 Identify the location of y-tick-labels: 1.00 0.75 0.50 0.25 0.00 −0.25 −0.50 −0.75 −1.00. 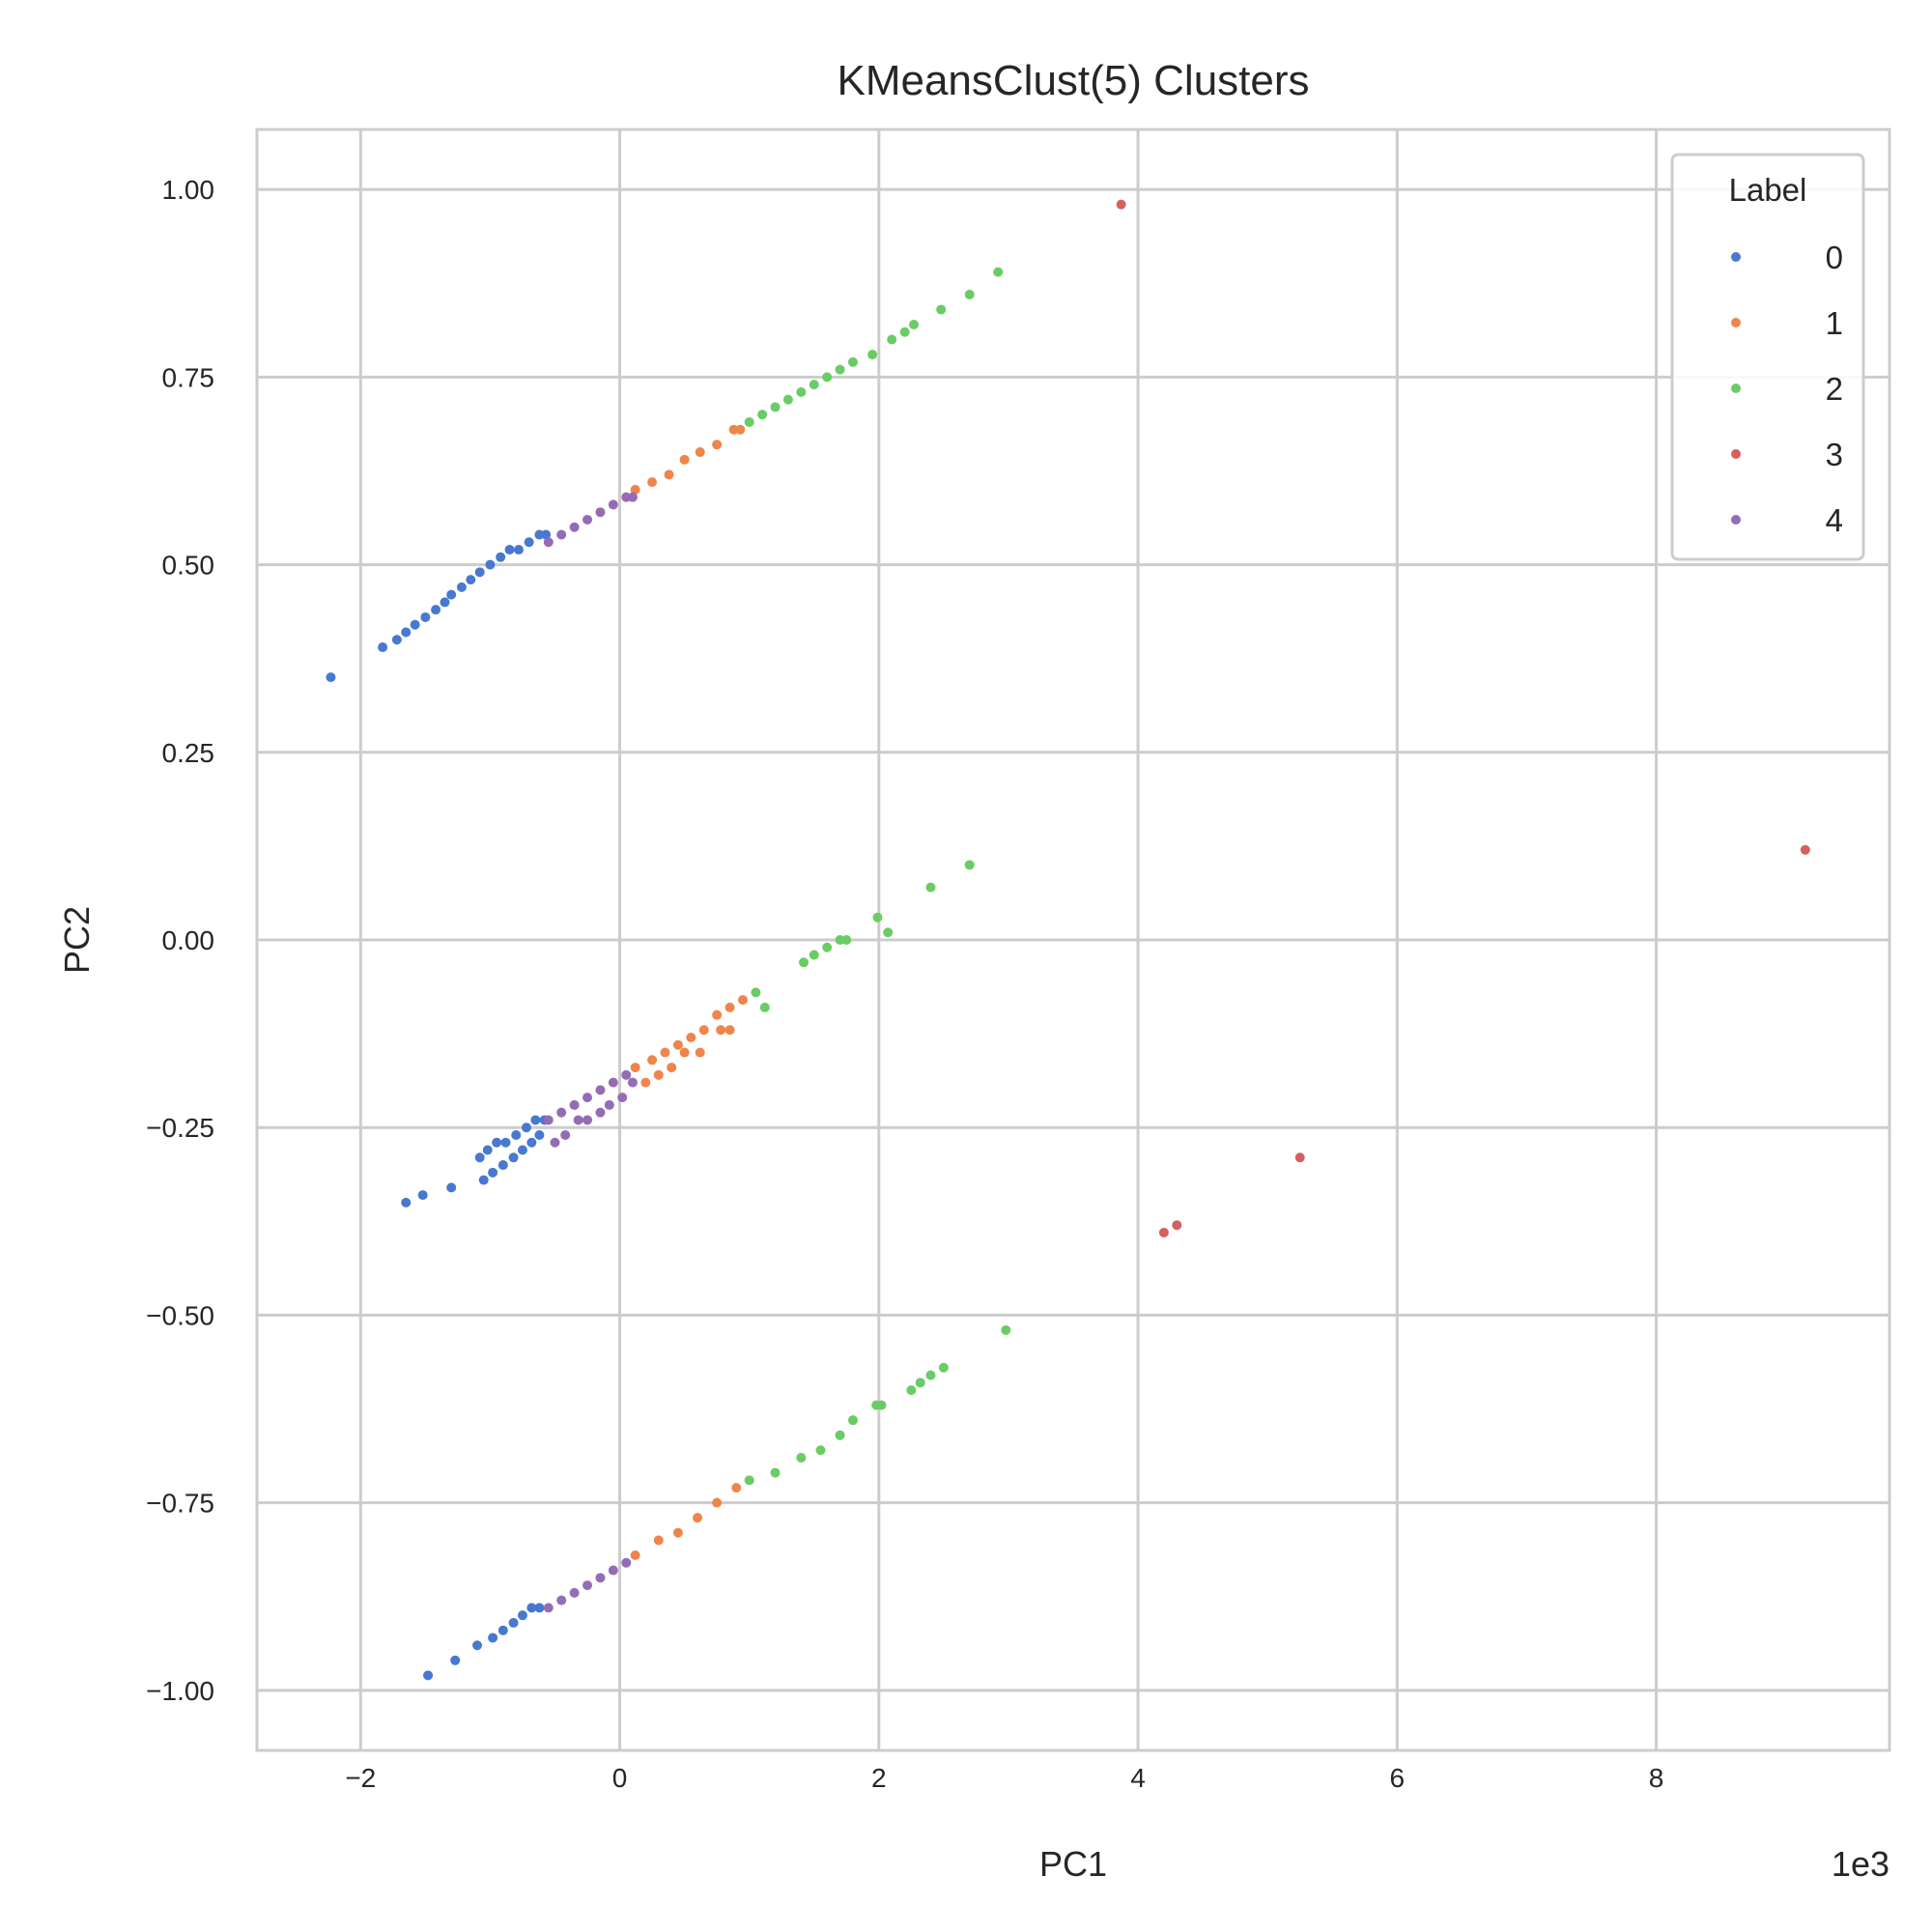
(180, 940).